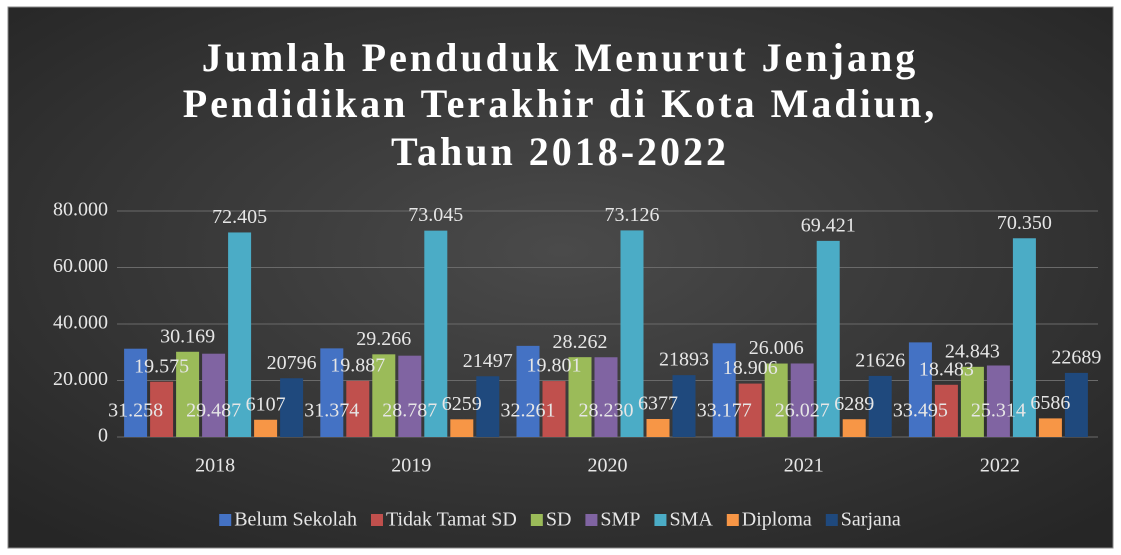 The image size is (1121, 555). Describe the element at coordinates (658, 404) in the screenshot. I see `data-label: 6377` at that location.